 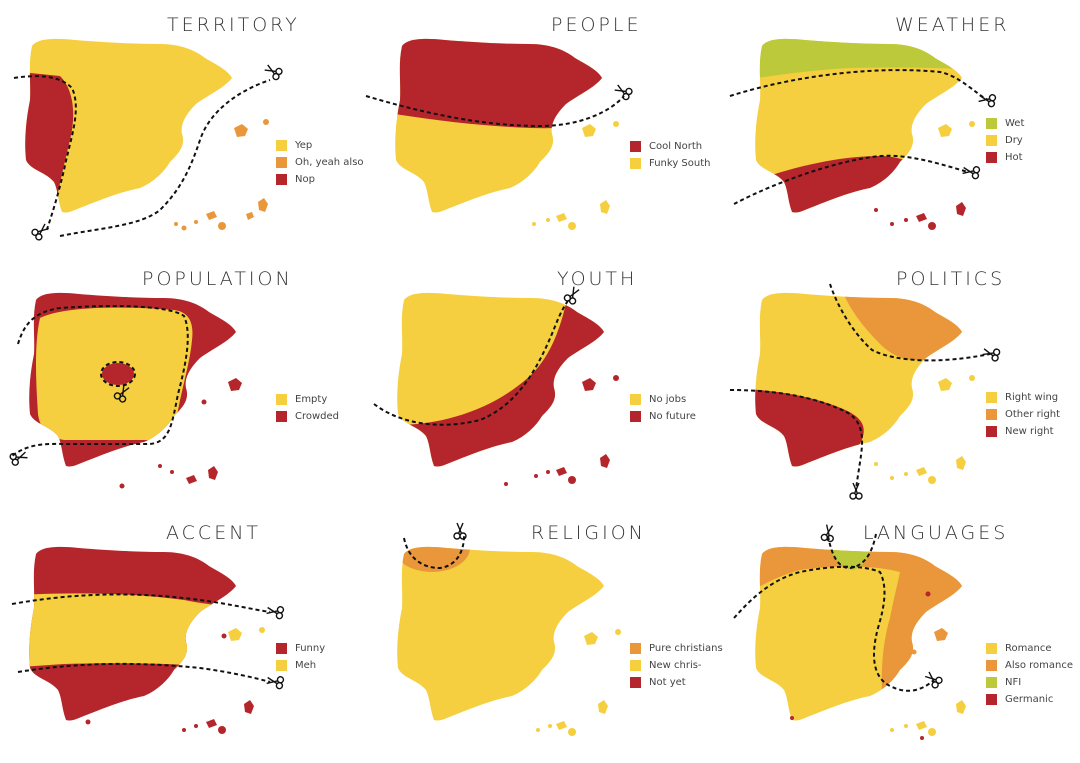 I want to click on panel-title: POPULATION, so click(x=217, y=279).